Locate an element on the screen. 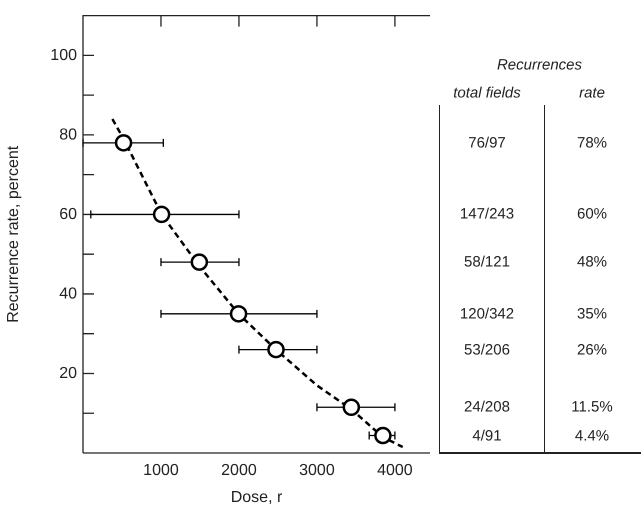 The width and height of the screenshot is (641, 511). x-tick-label: 2000 is located at coordinates (239, 471).